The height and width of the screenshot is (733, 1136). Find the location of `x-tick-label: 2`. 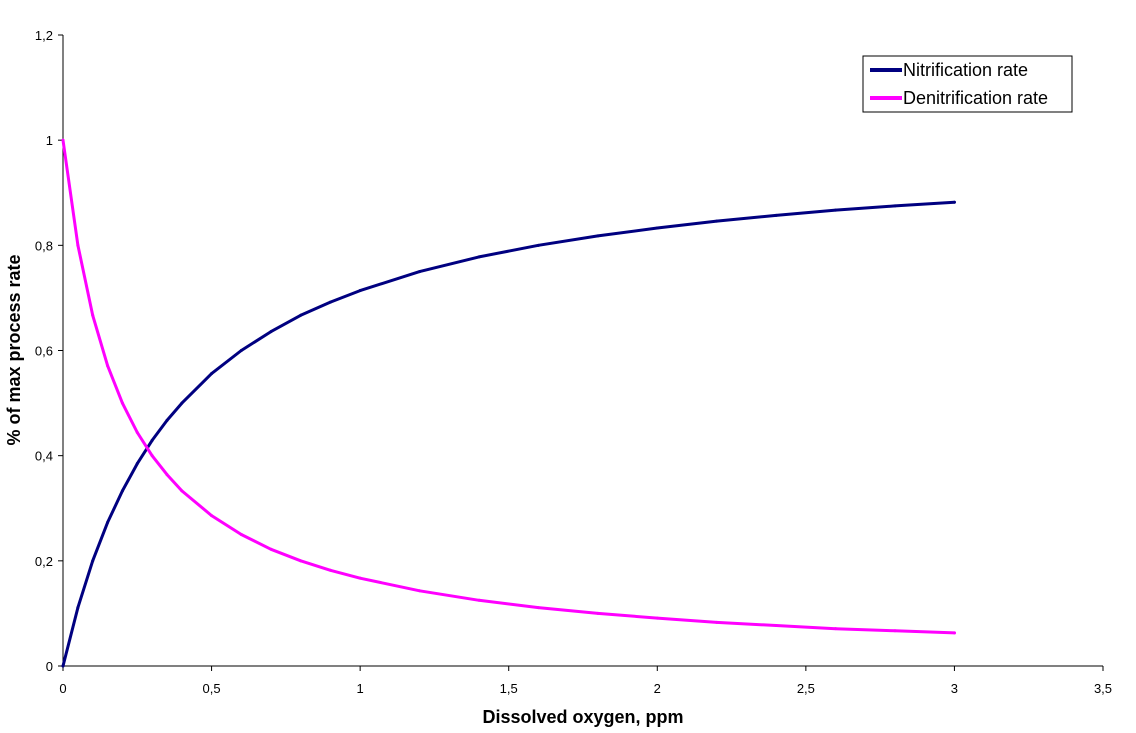

x-tick-label: 2 is located at coordinates (657, 688).